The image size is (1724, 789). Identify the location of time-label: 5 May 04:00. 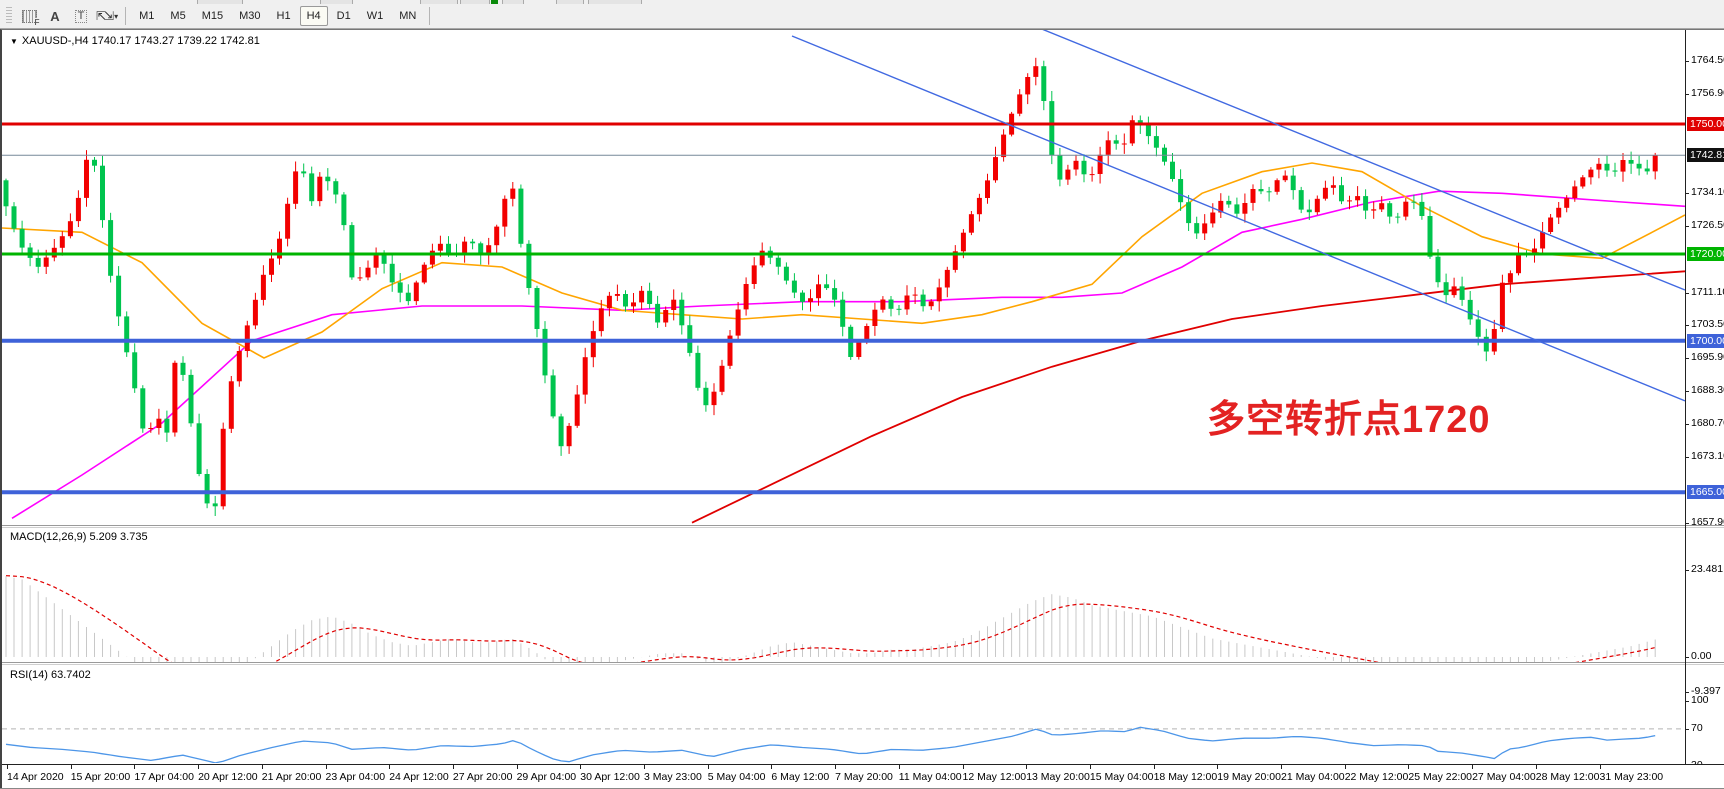
(736, 777).